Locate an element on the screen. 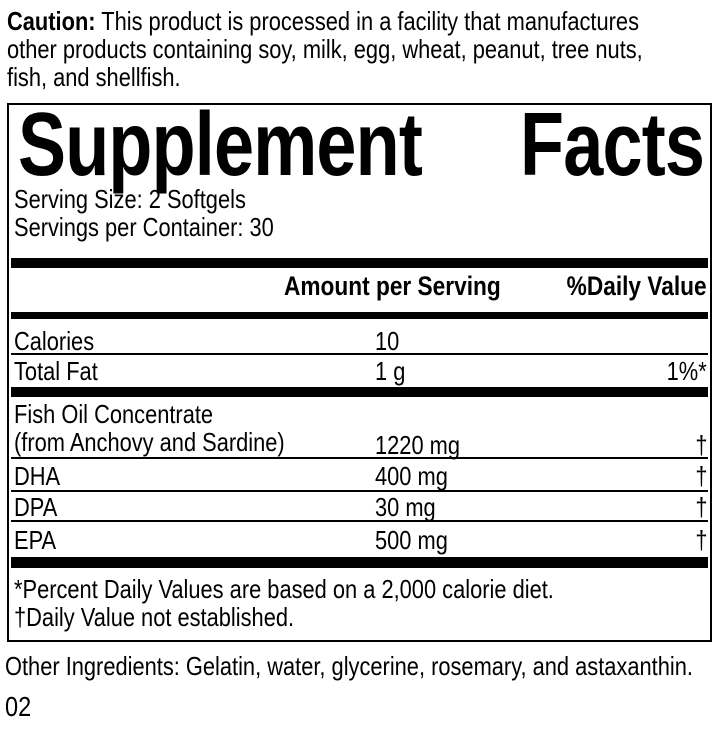  row-amount-dpa: 30 mg is located at coordinates (405, 507).